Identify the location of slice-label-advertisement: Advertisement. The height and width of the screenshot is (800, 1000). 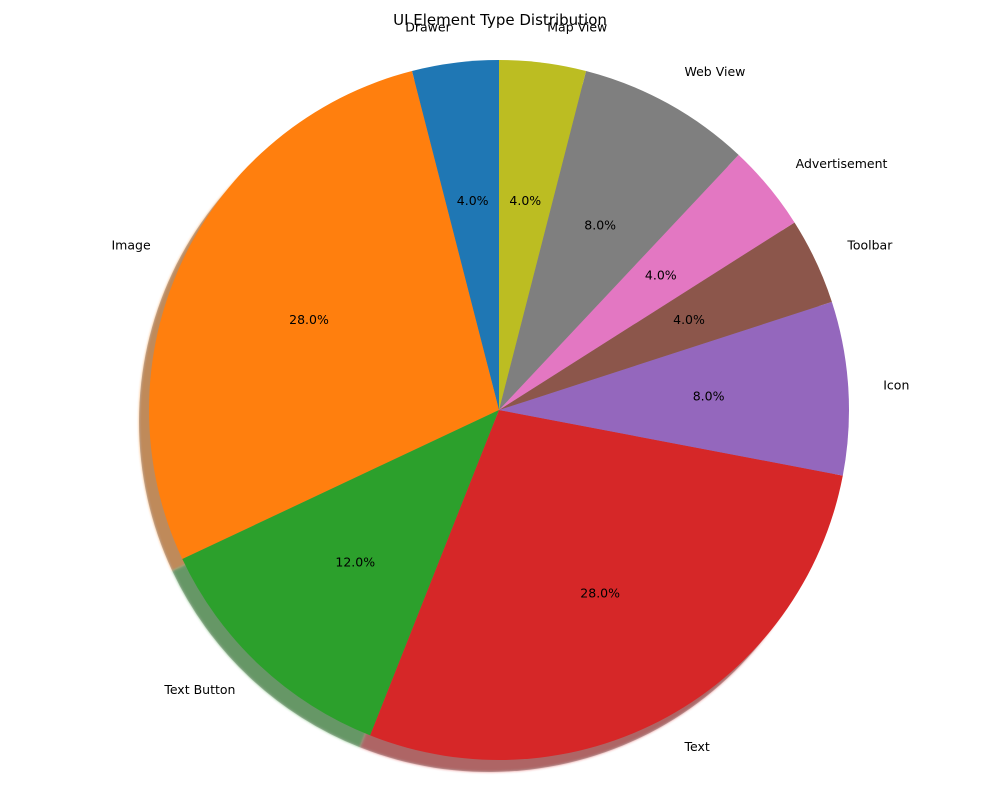
(842, 163).